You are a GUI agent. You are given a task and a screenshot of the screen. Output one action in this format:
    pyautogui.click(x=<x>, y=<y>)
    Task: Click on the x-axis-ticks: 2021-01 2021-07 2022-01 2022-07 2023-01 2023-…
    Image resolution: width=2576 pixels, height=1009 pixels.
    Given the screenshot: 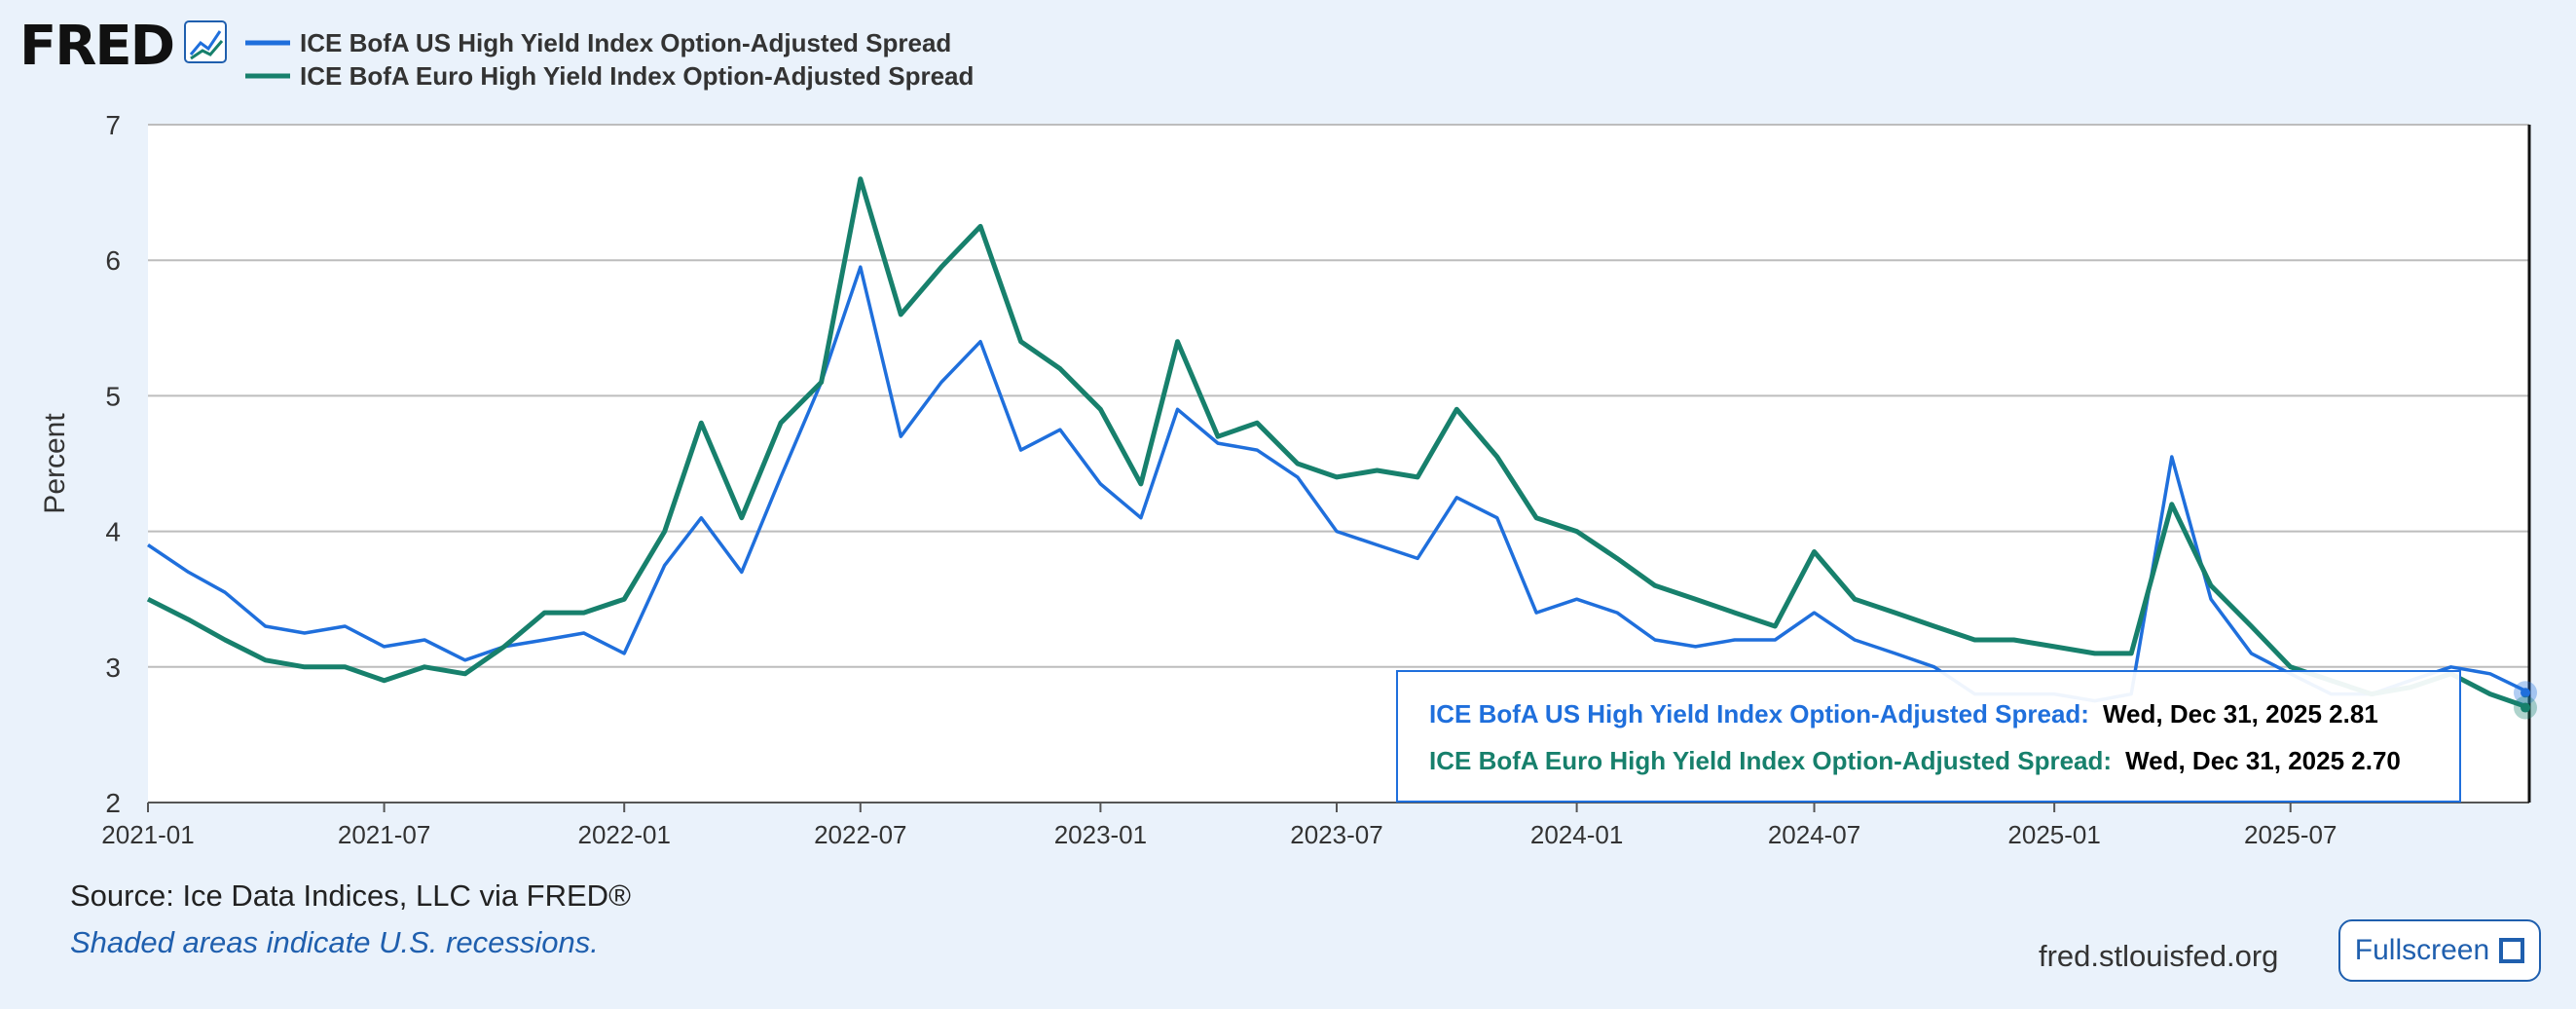 What is the action you would take?
    pyautogui.click(x=1219, y=826)
    